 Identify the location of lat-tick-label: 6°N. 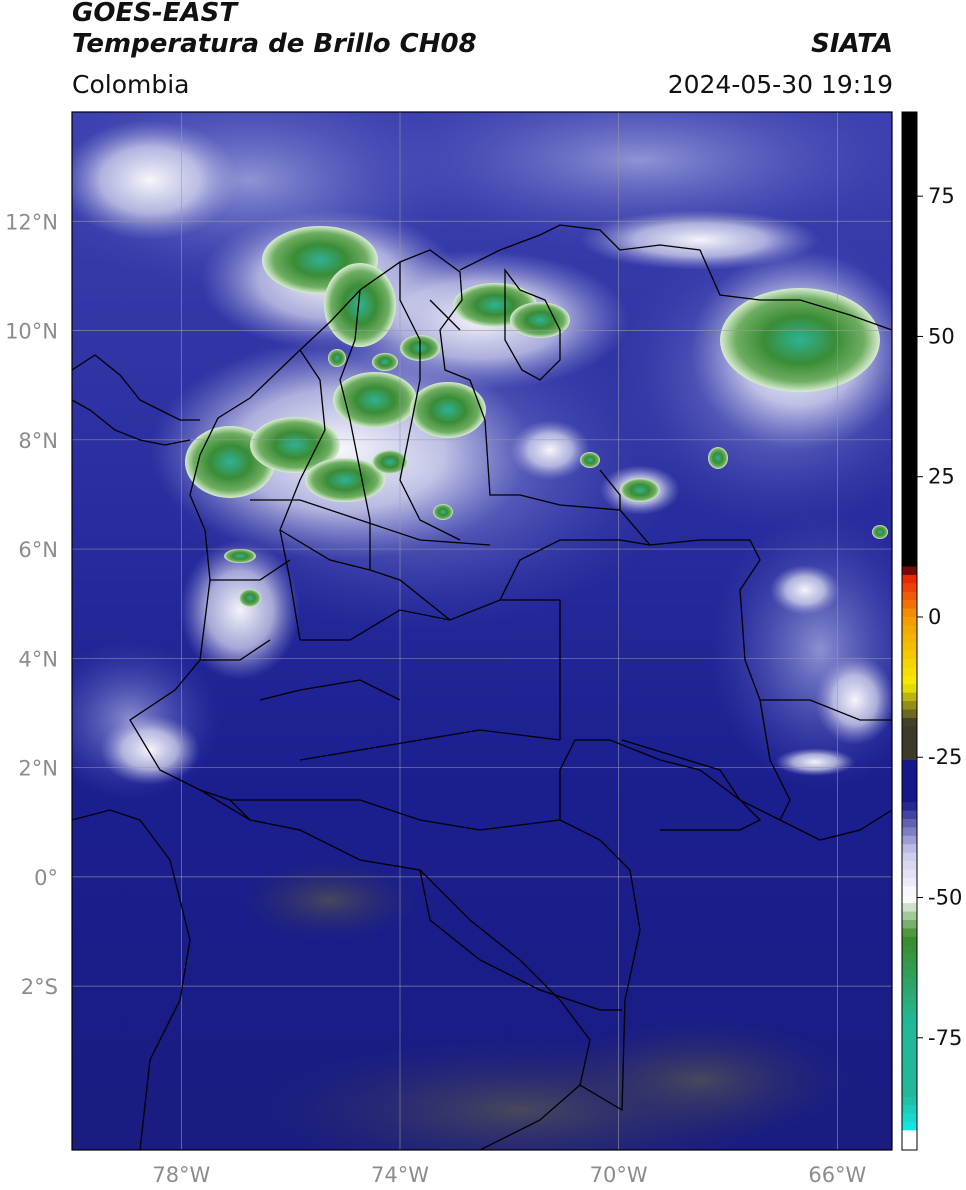
(38, 550).